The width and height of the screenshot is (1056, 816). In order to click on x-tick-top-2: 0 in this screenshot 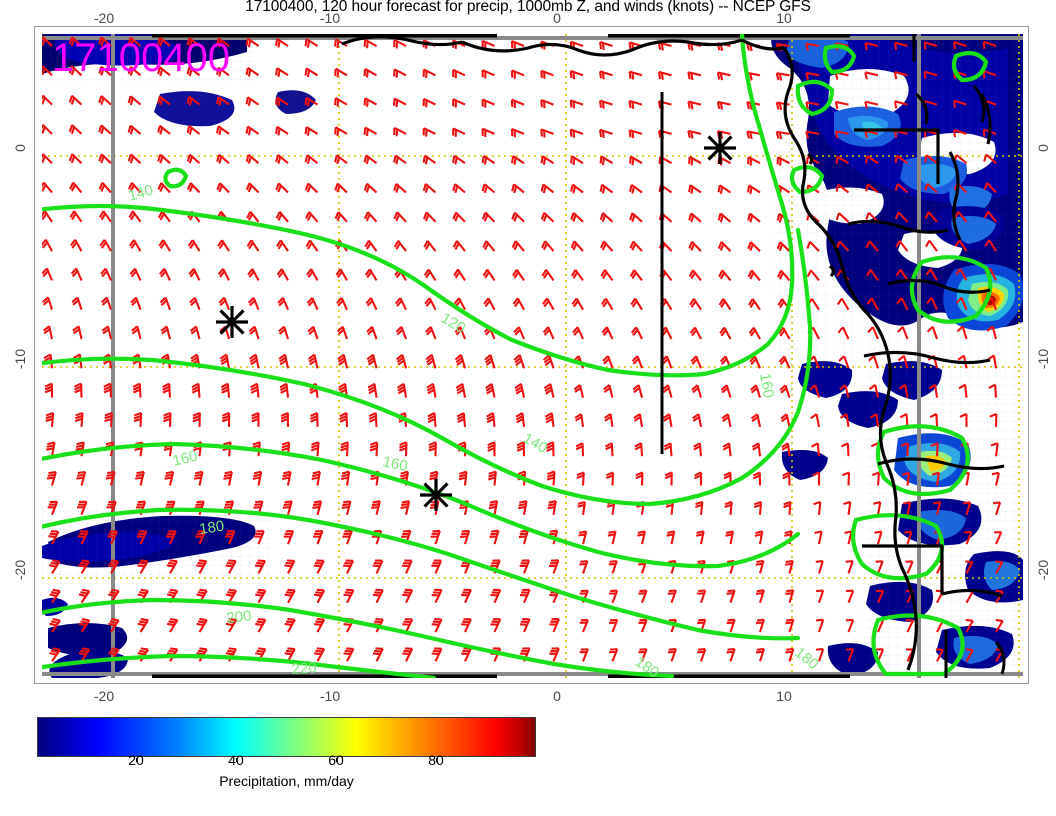, I will do `click(557, 18)`.